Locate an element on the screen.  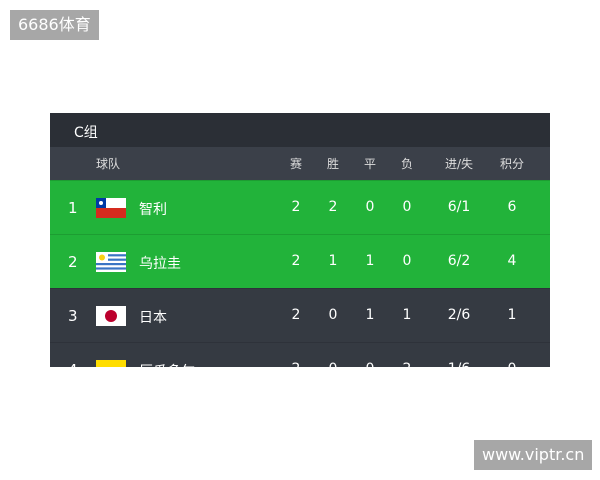
column-header: 球队 赛 胜 平 负 进/失 积分 is located at coordinates (300, 163).